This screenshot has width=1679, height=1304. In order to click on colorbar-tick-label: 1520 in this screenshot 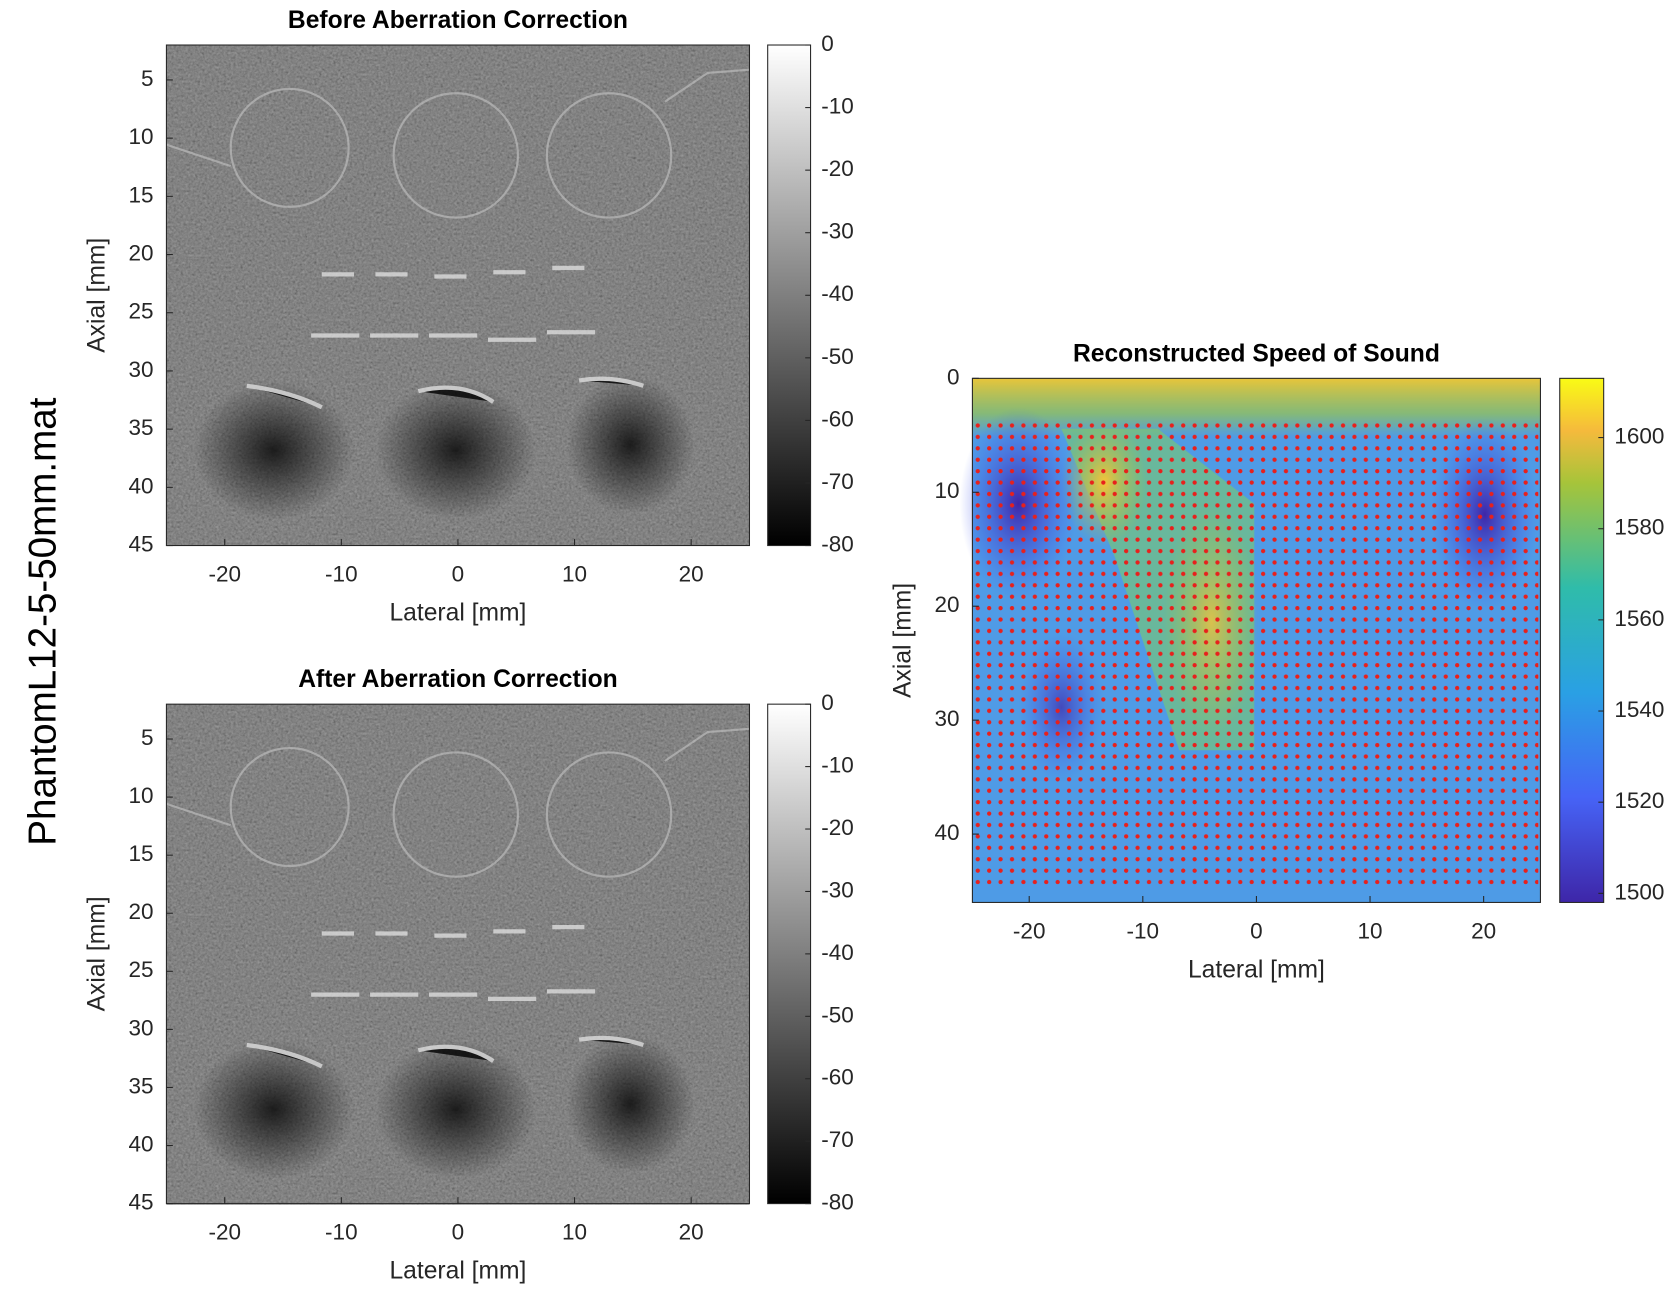, I will do `click(1639, 800)`.